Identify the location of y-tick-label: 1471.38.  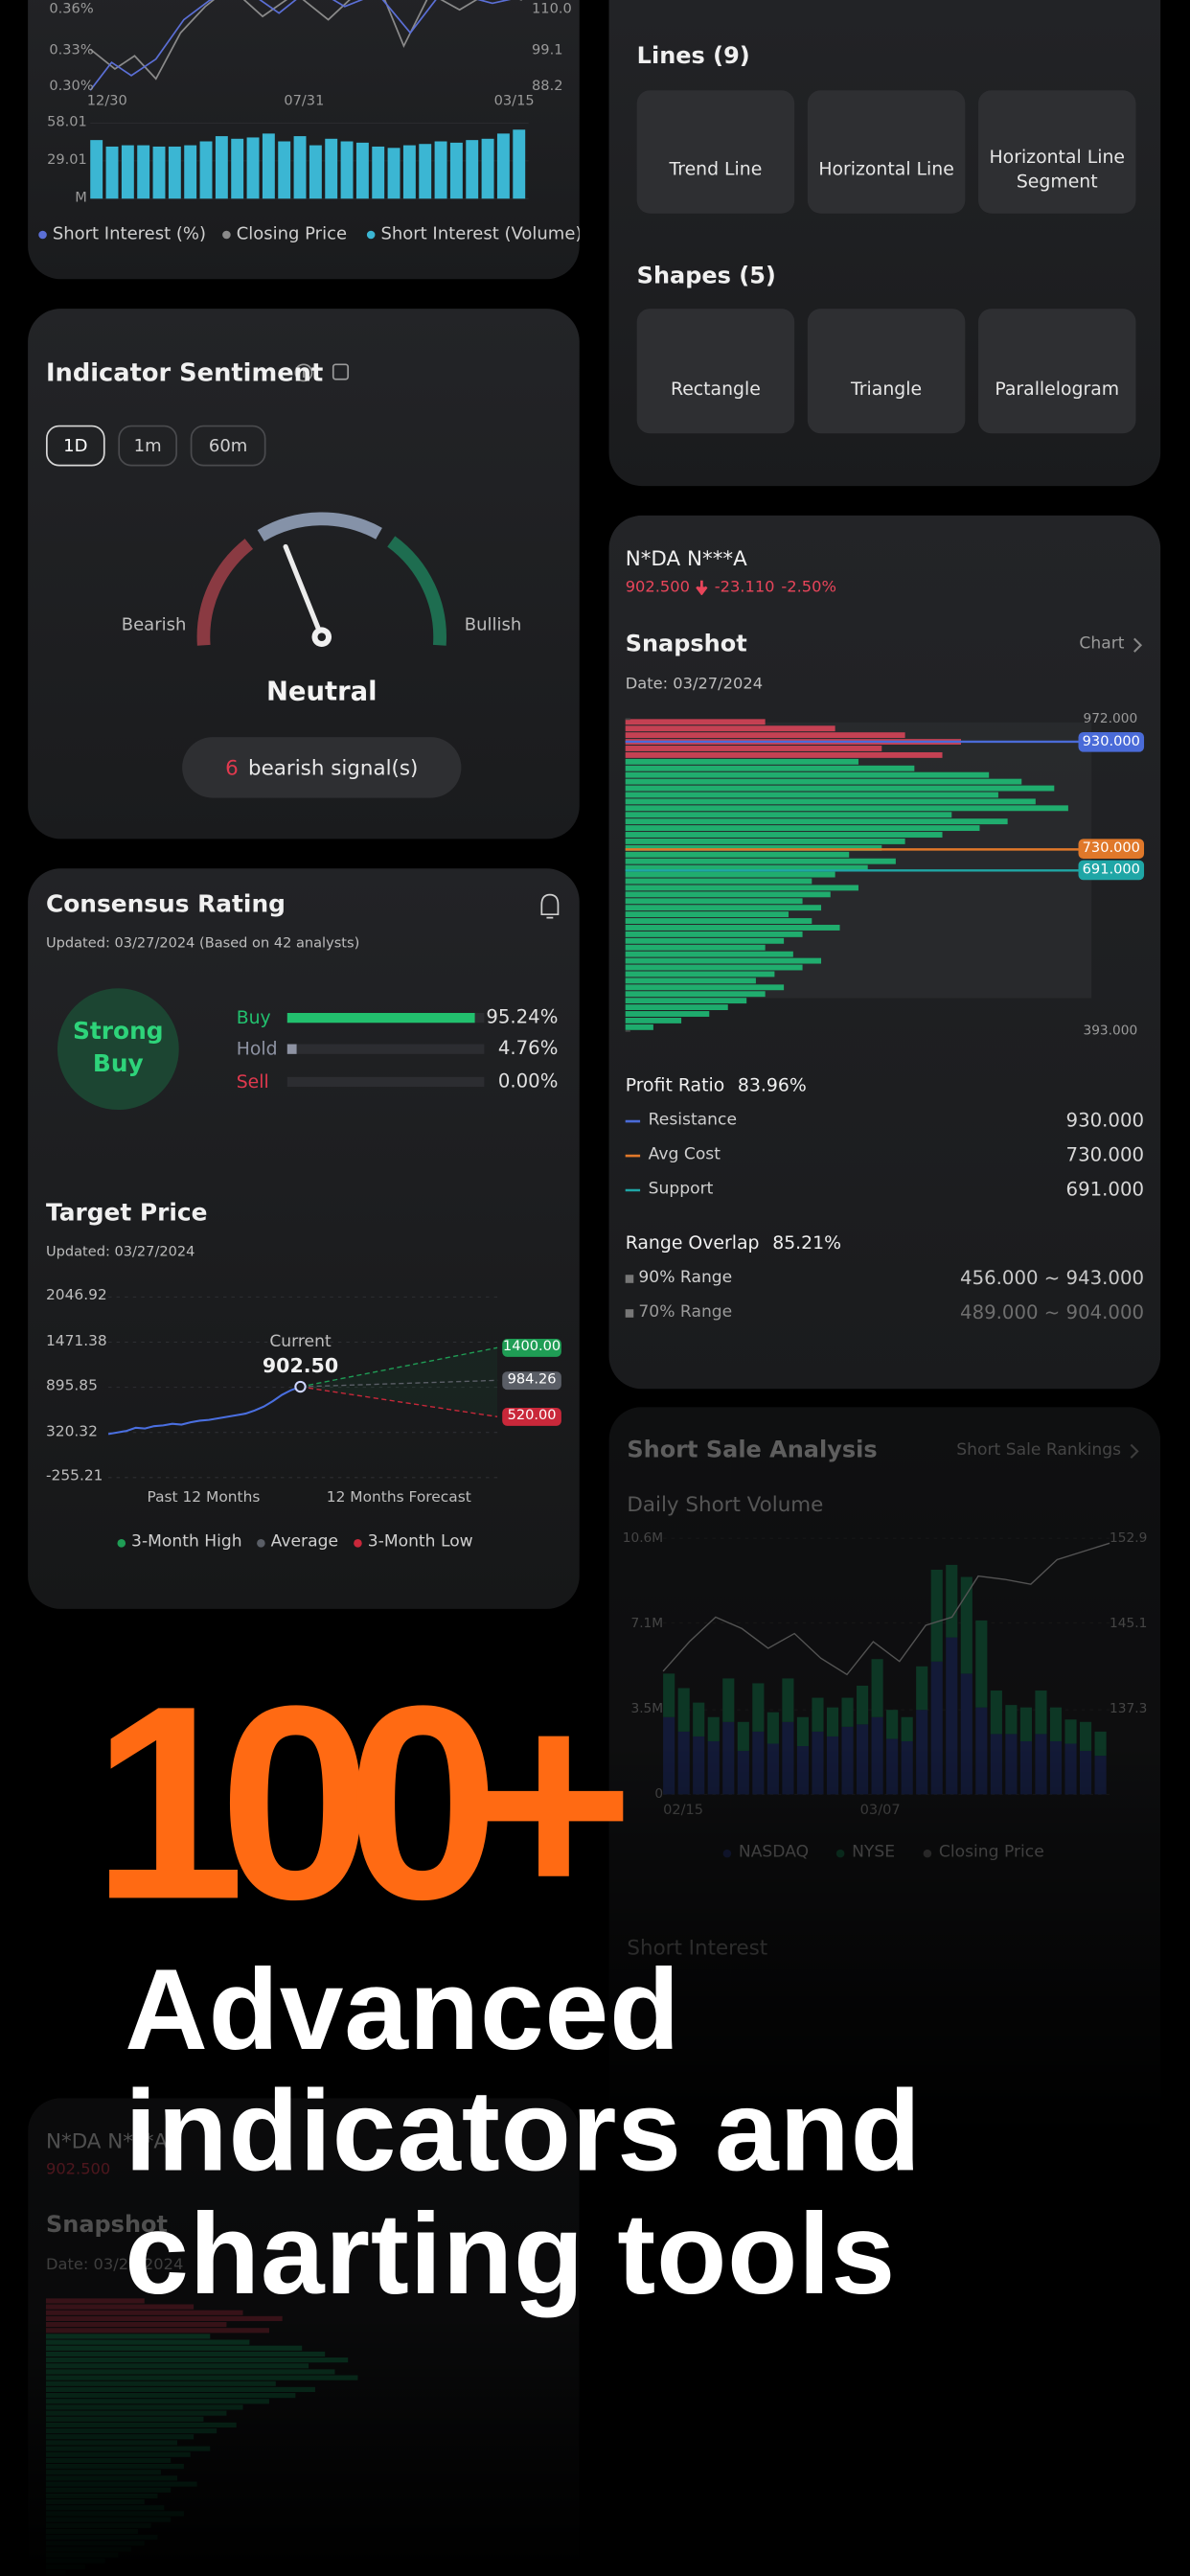
(76, 1341).